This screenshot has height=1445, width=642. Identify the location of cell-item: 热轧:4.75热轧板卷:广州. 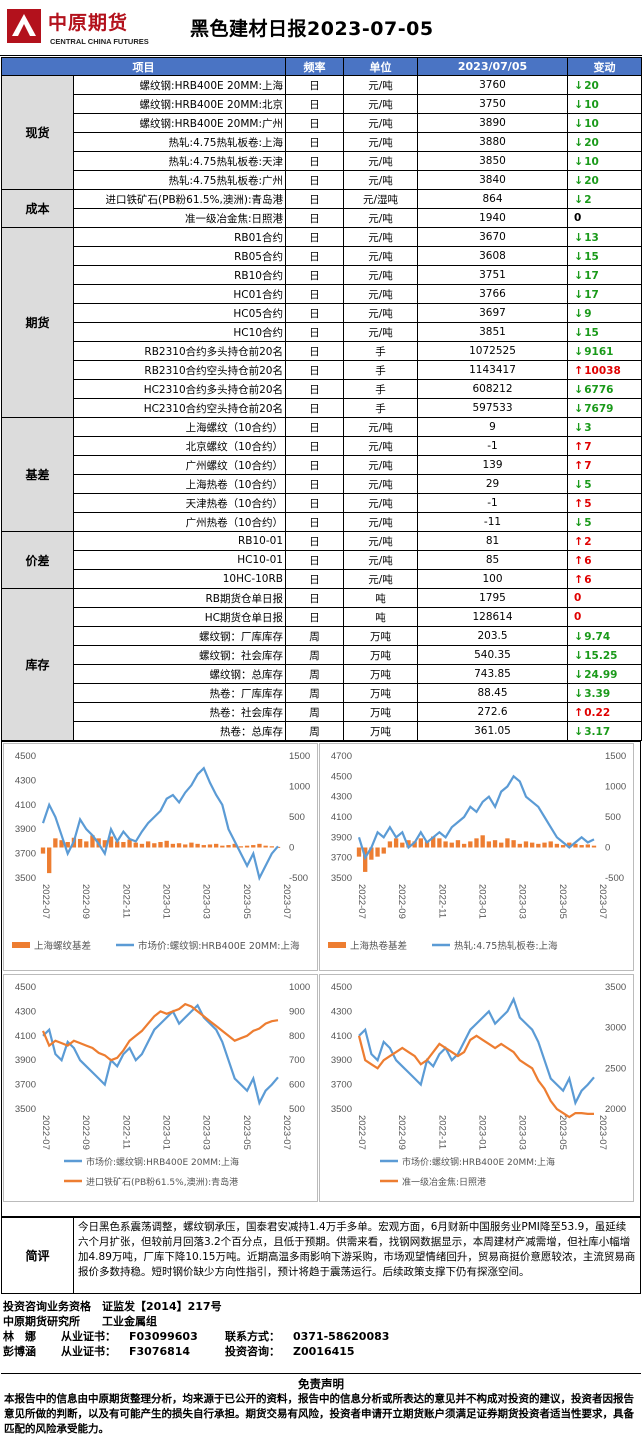
(179, 180).